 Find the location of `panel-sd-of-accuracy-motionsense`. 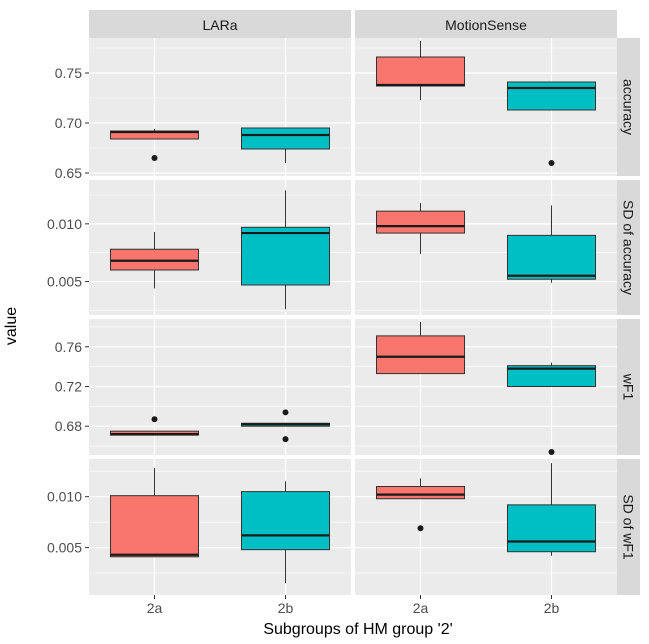

panel-sd-of-accuracy-motionsense is located at coordinates (486, 247).